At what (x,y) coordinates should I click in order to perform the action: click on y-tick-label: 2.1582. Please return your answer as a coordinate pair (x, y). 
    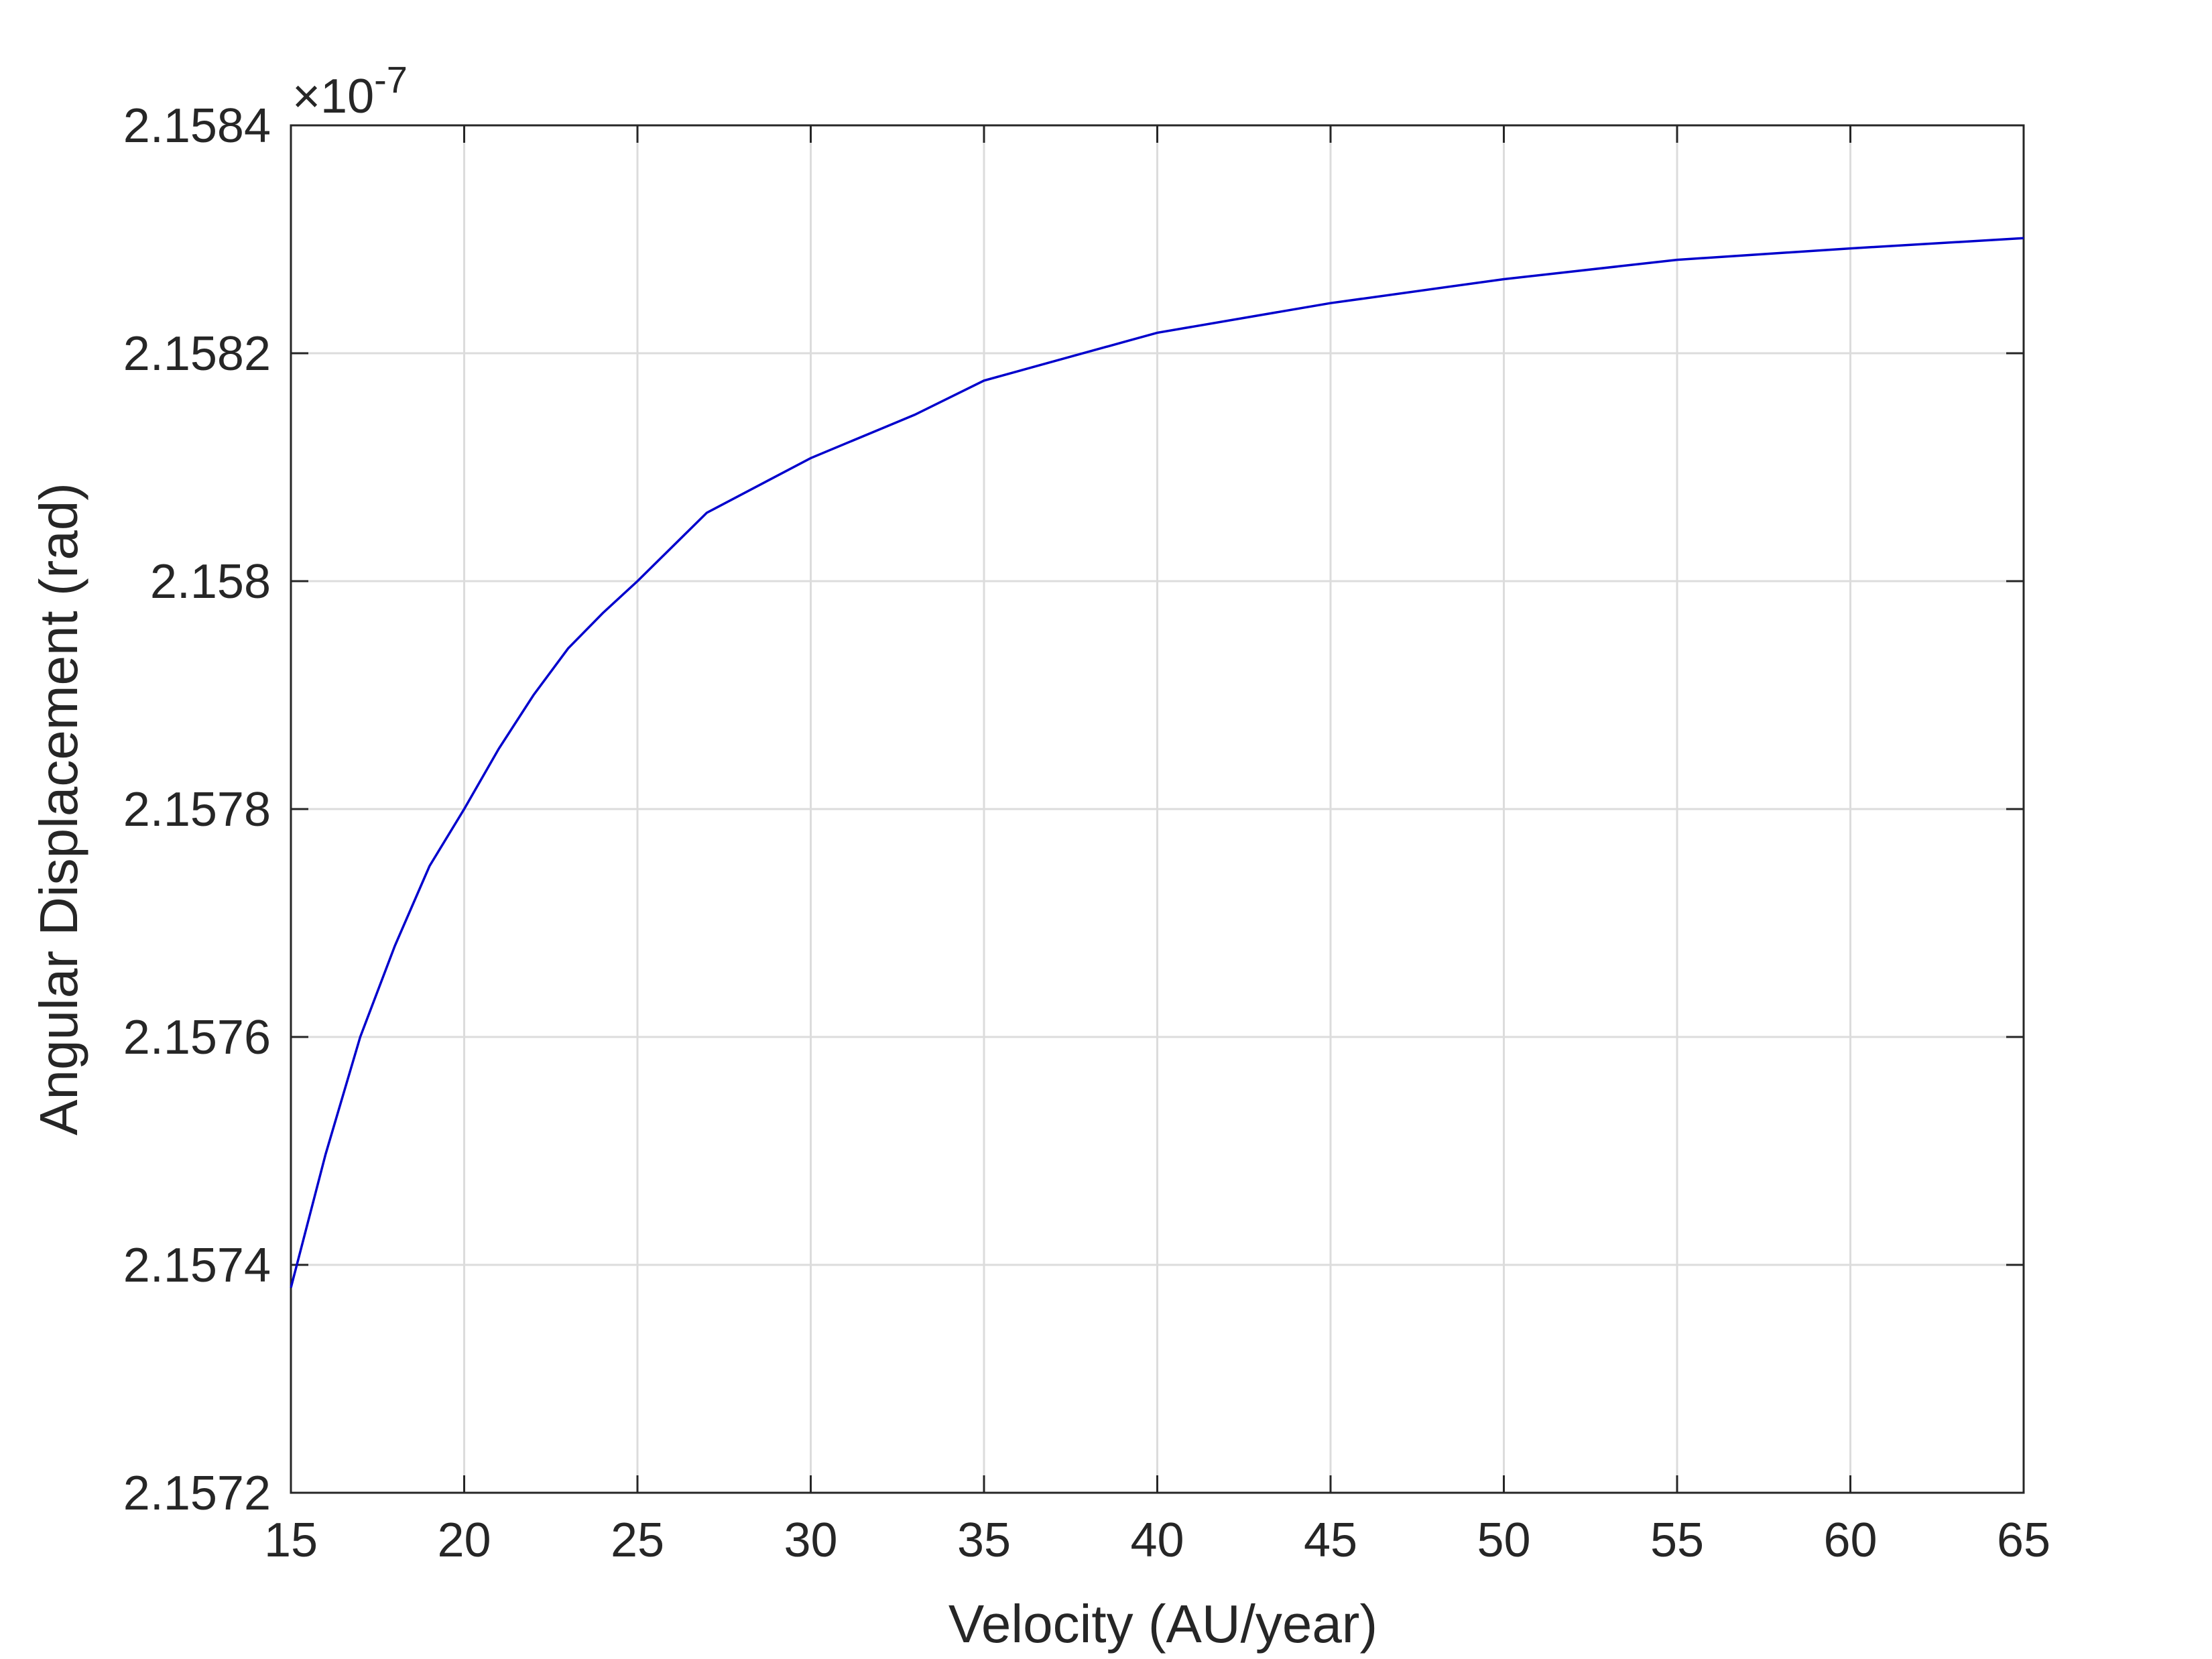
    Looking at the image, I should click on (197, 354).